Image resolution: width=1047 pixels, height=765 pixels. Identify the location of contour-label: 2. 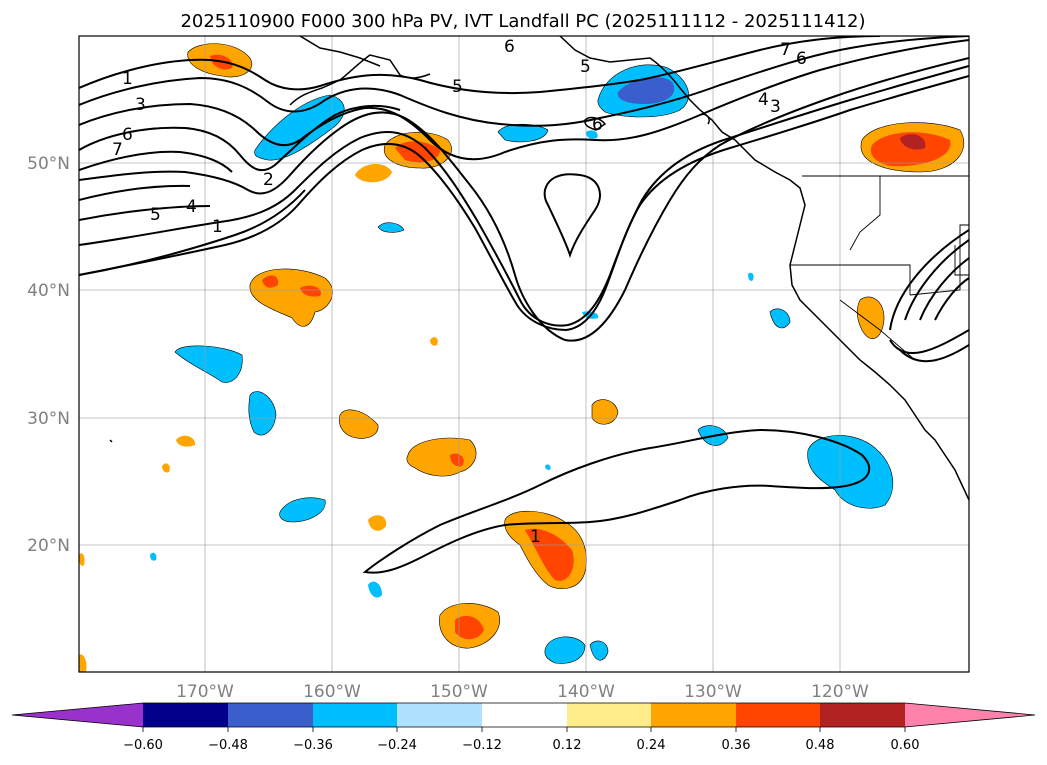
(268, 180).